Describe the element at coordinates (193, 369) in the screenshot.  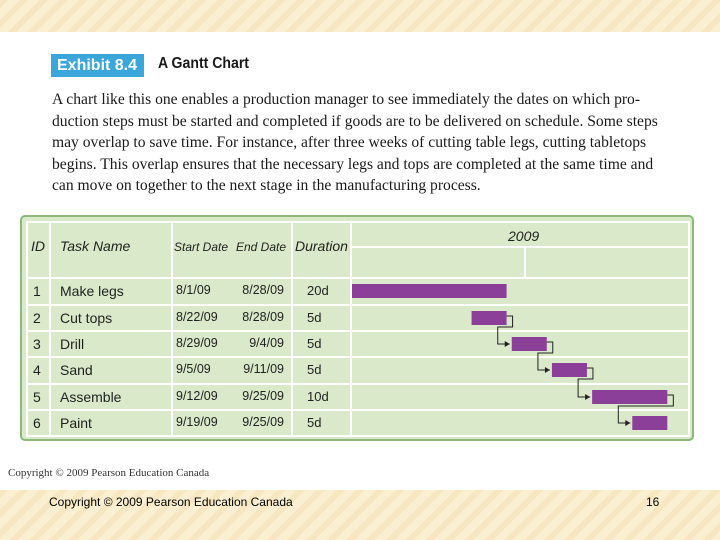
I see `task-start-date: 9/5/09` at that location.